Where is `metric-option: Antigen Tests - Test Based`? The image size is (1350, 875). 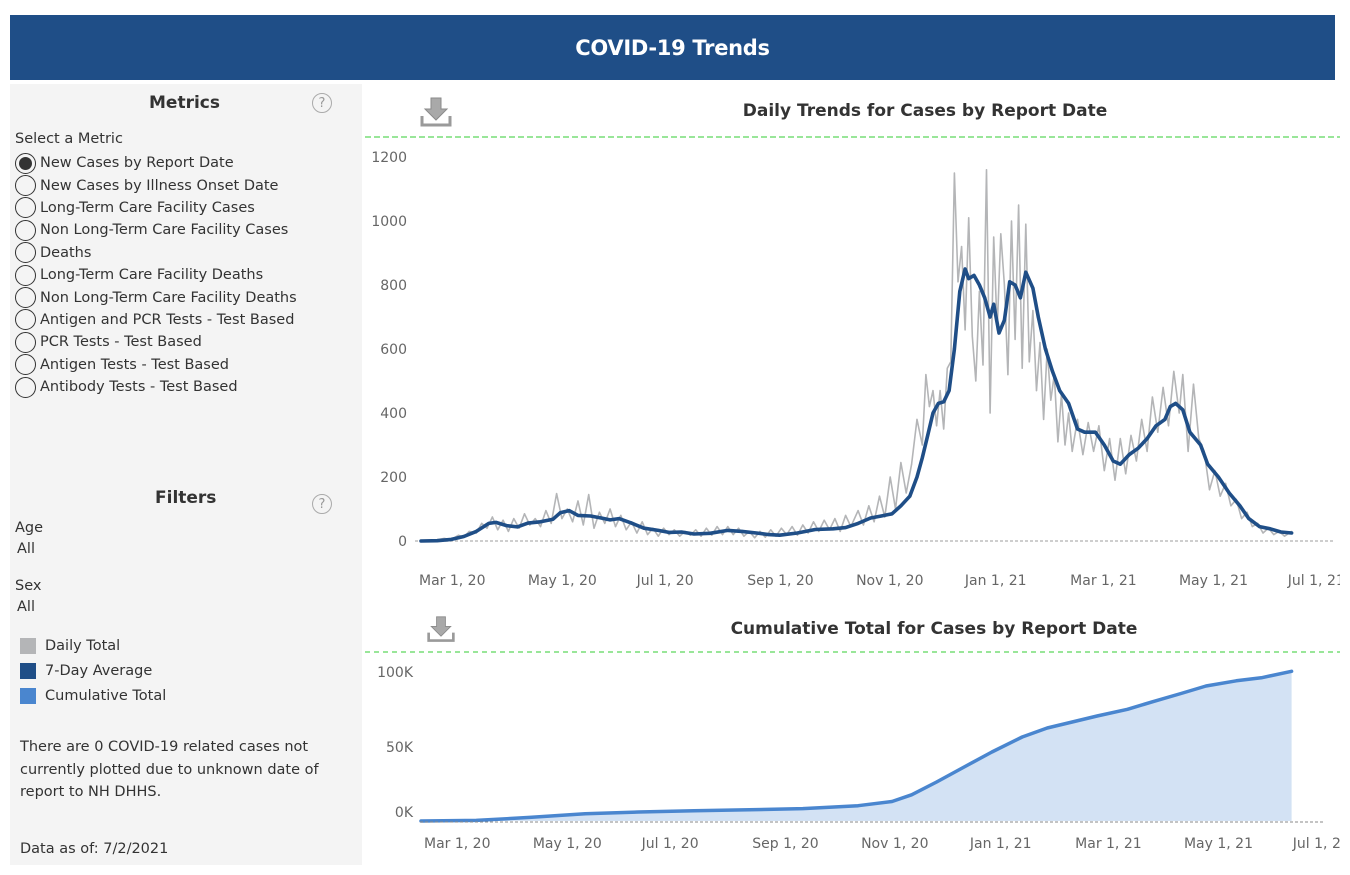 metric-option: Antigen Tests - Test Based is located at coordinates (156, 365).